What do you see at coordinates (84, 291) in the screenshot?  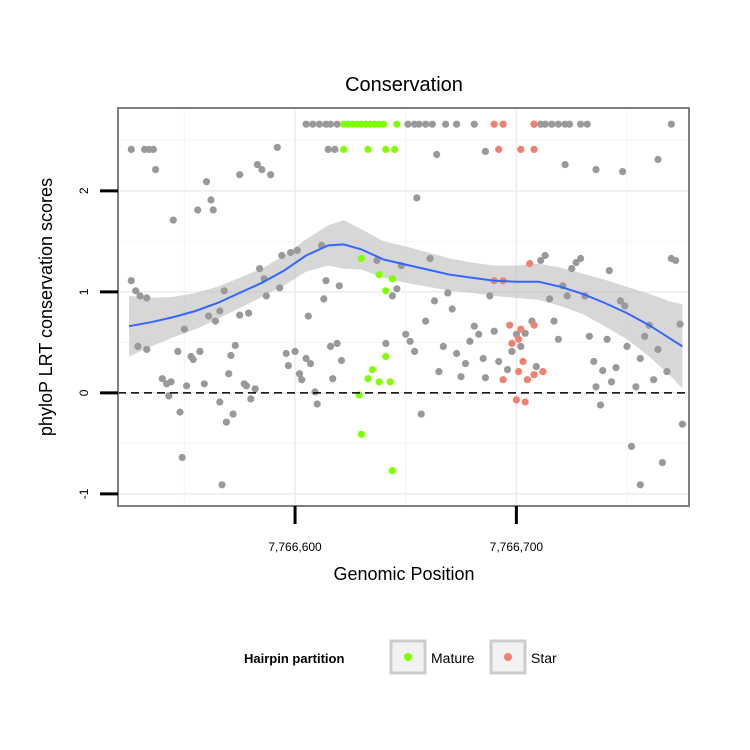 I see `y-tick-label: 1` at bounding box center [84, 291].